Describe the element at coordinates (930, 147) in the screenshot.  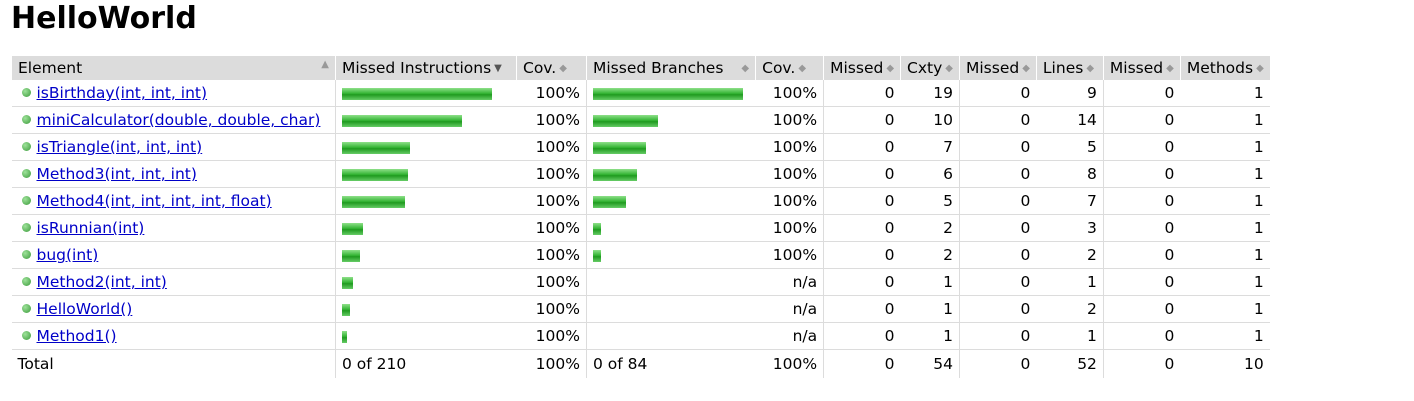
I see `cxty: 7` at that location.